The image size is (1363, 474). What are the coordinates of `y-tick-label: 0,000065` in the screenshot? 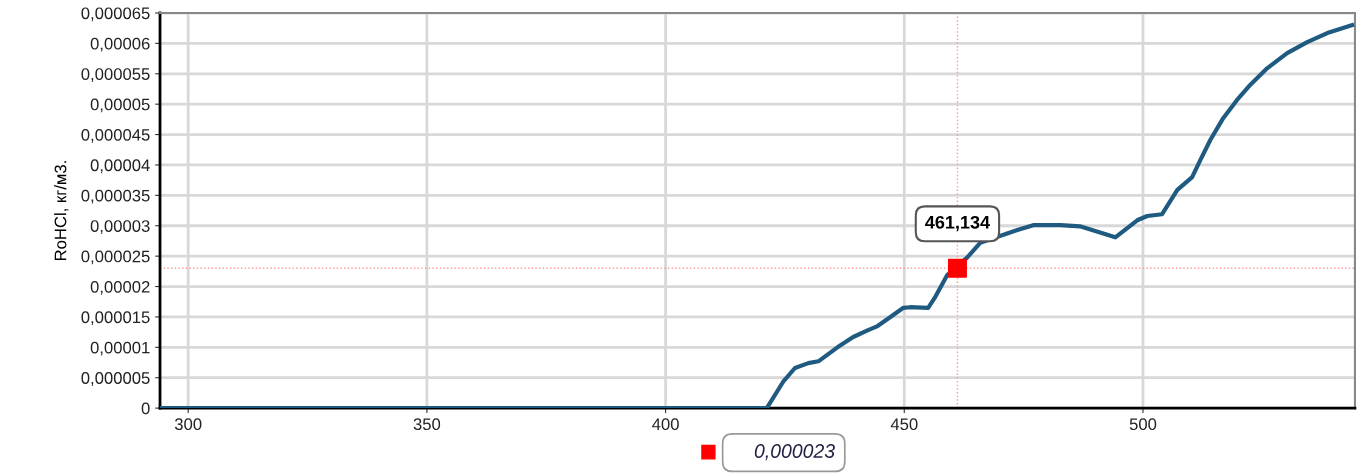 It's located at (115, 14).